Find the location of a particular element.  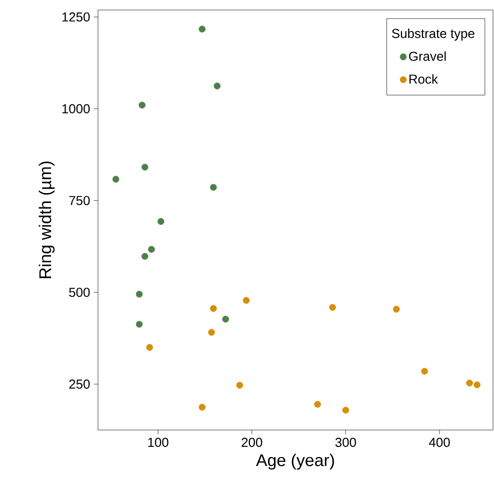

legend-label: Gravel is located at coordinates (427, 56).